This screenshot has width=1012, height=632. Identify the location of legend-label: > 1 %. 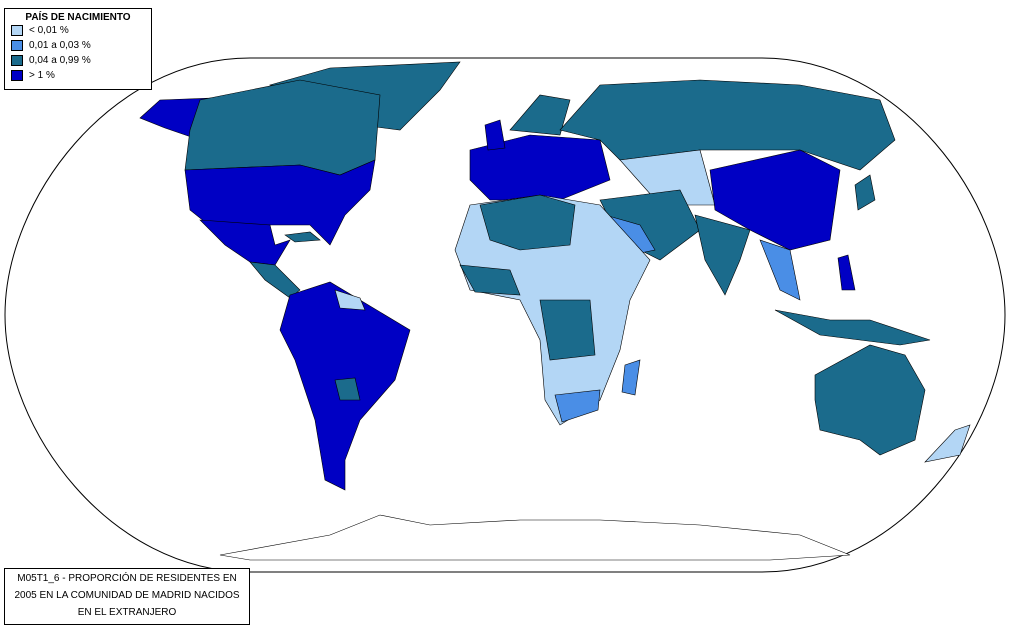
(42, 75).